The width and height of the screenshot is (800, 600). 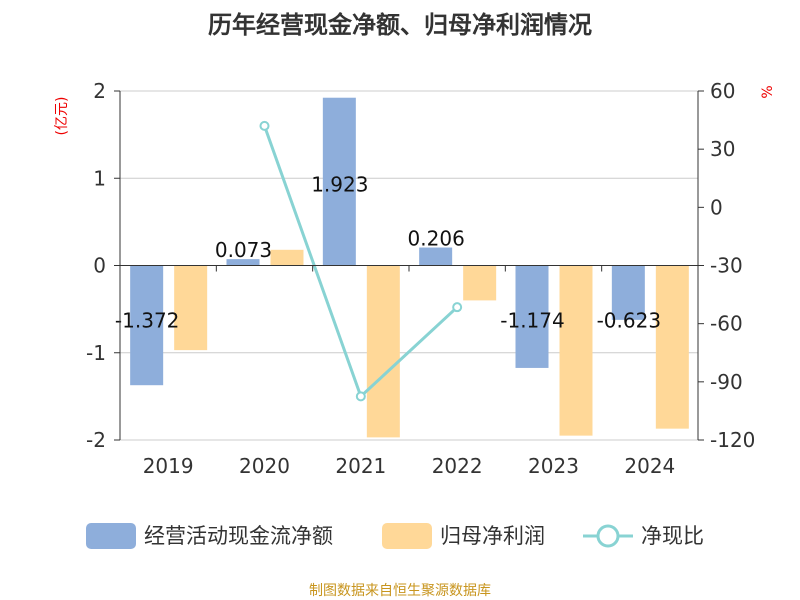 I want to click on y2-tick-label: -120, so click(x=732, y=440).